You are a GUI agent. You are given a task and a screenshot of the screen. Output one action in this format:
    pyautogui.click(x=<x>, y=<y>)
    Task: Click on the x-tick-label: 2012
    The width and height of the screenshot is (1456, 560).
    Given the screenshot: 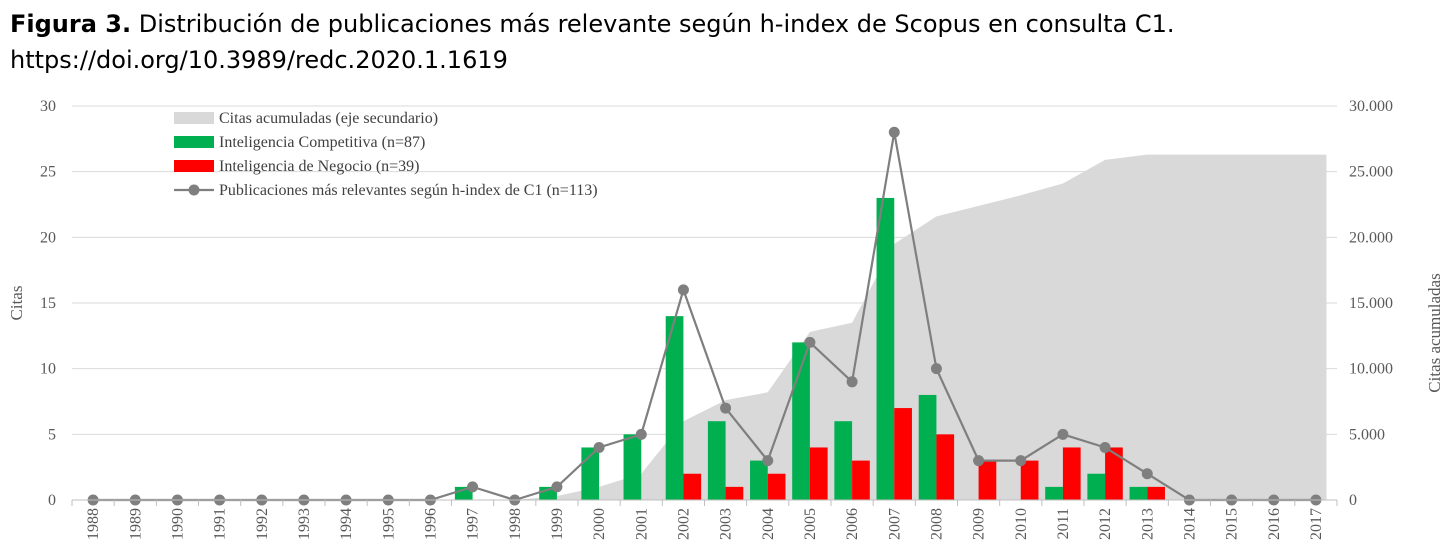 What is the action you would take?
    pyautogui.click(x=1105, y=524)
    